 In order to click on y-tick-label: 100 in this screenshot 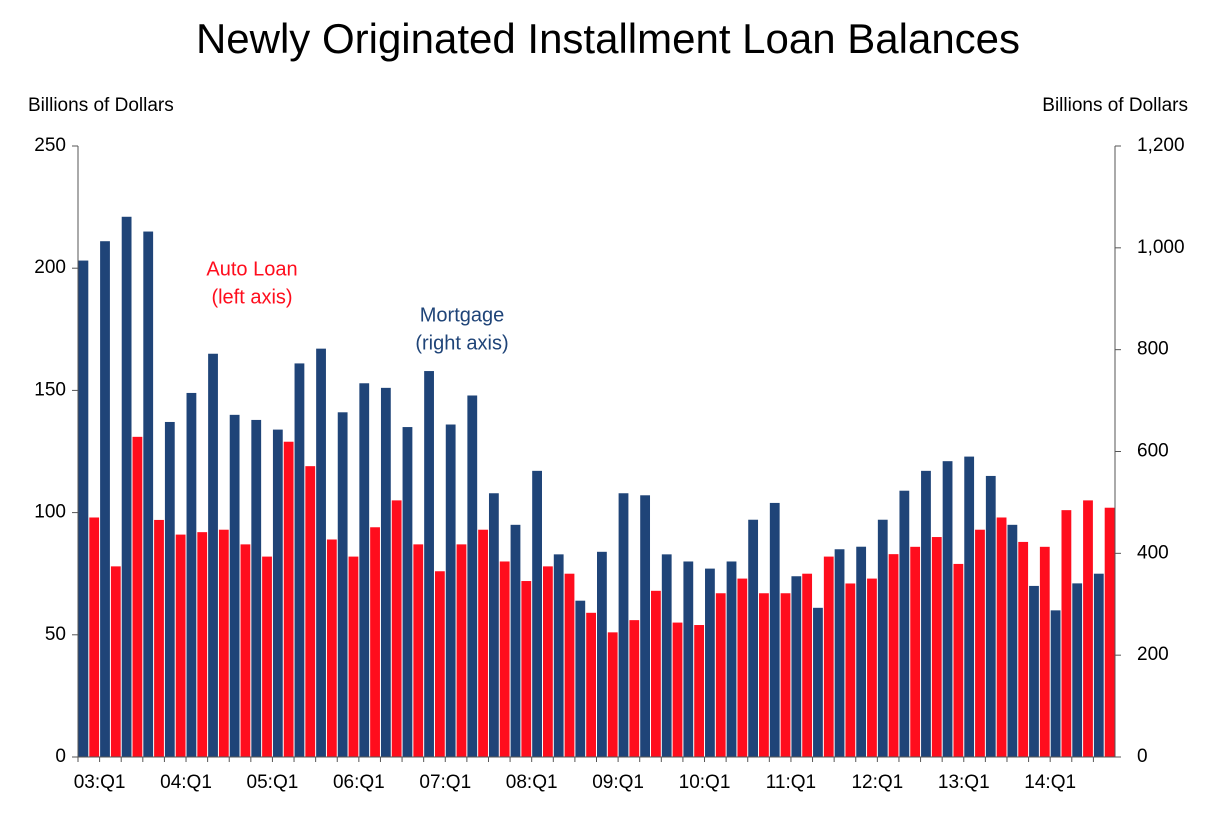, I will do `click(50, 512)`.